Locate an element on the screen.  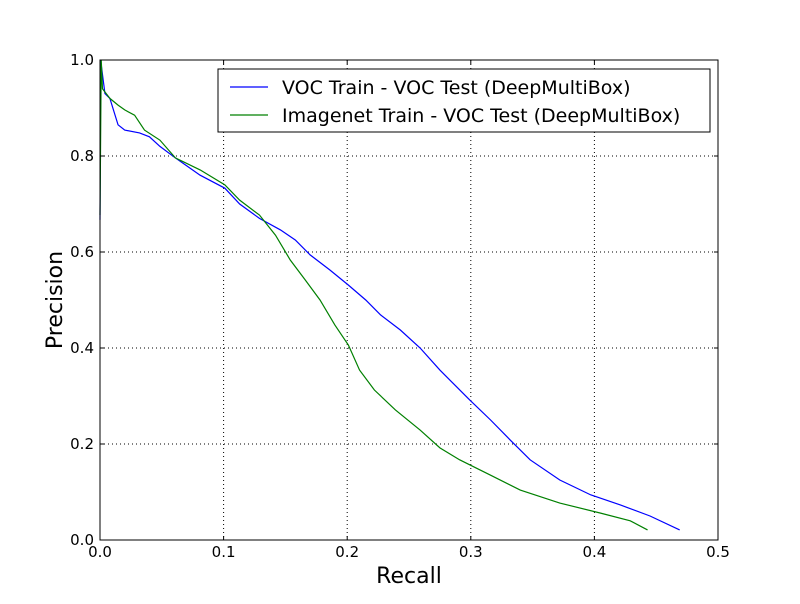
legend-box is located at coordinates (464, 100).